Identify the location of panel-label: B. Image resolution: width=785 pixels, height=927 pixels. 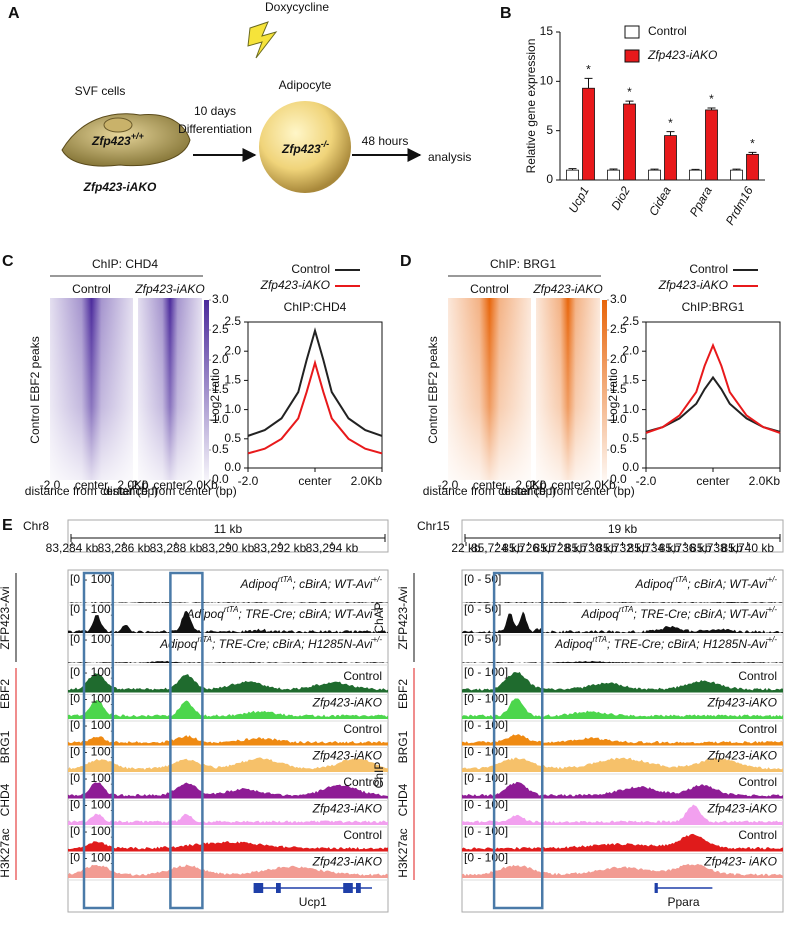
(506, 13).